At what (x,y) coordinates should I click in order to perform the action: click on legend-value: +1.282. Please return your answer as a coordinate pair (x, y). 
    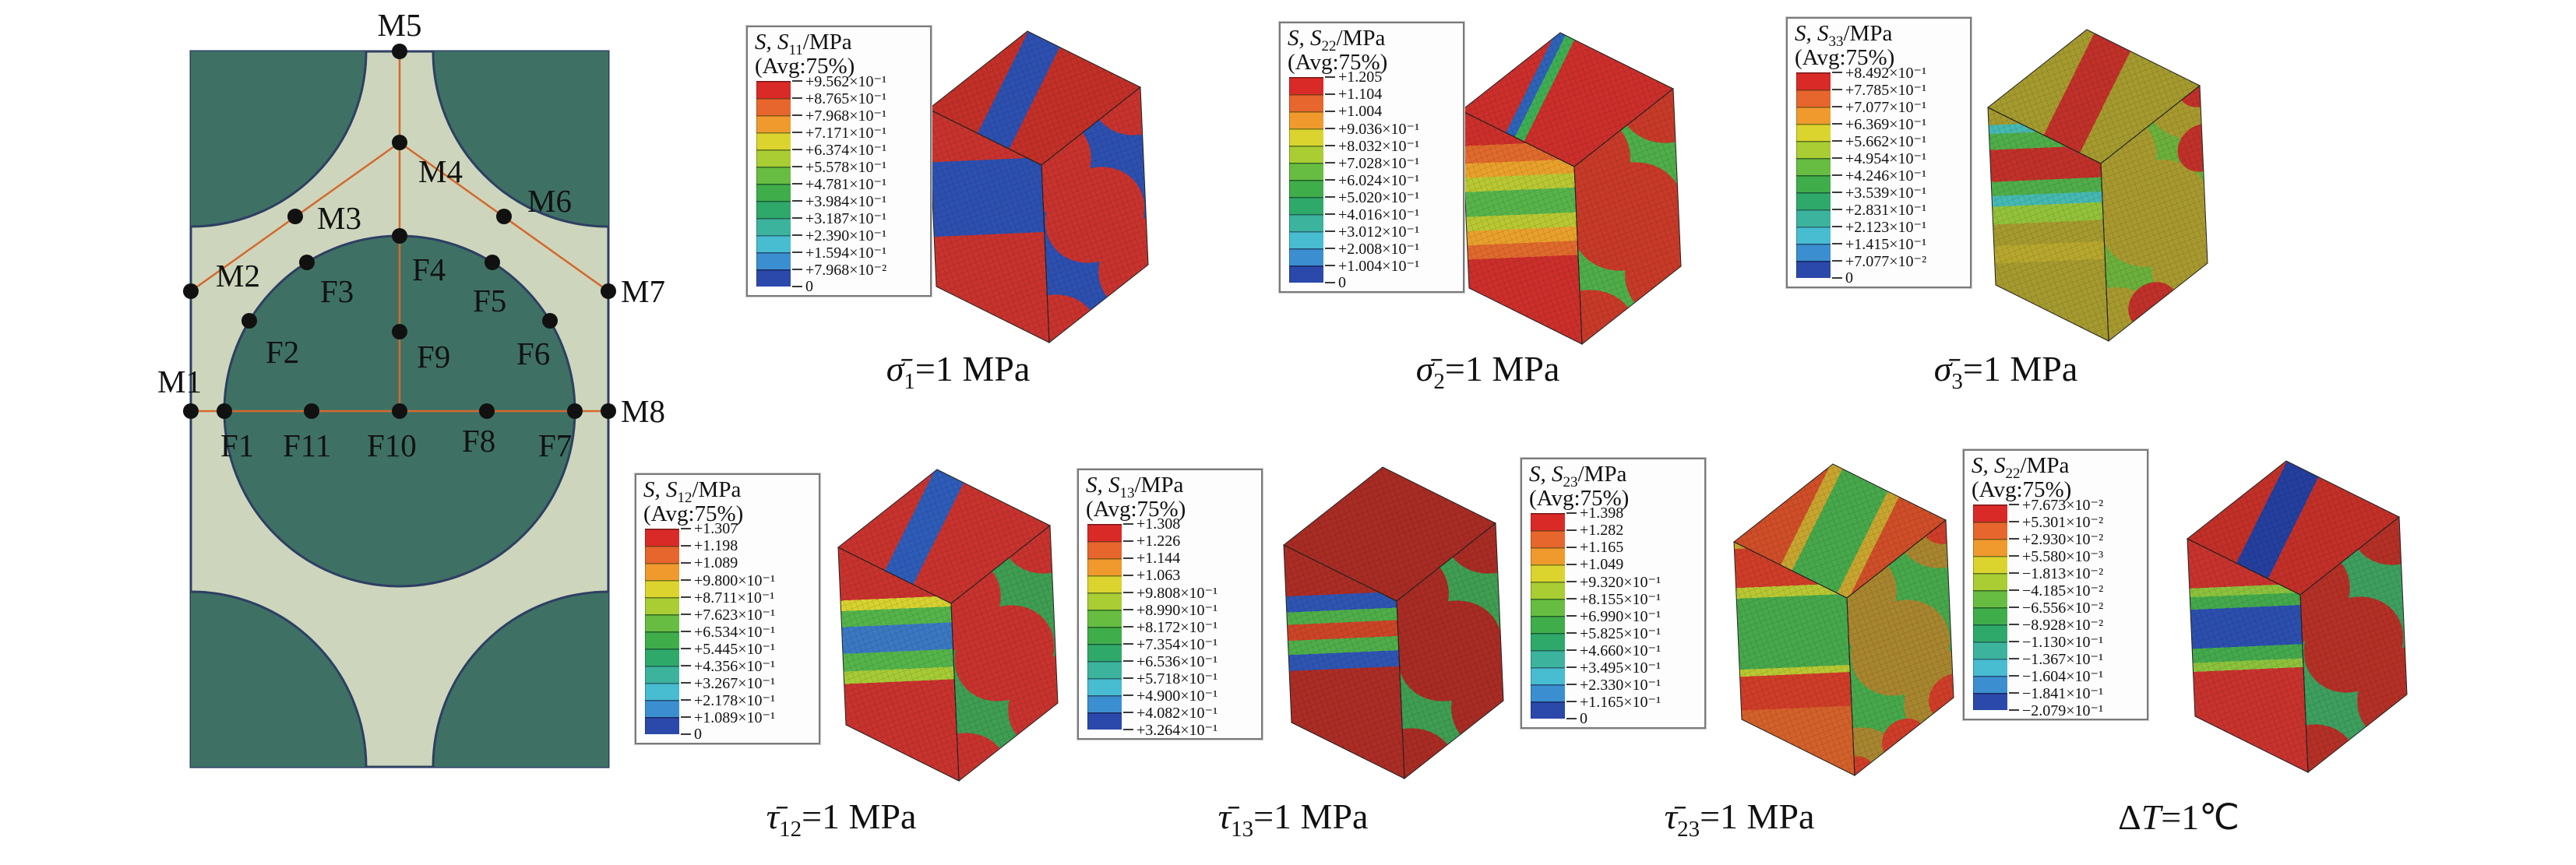
    Looking at the image, I should click on (1602, 530).